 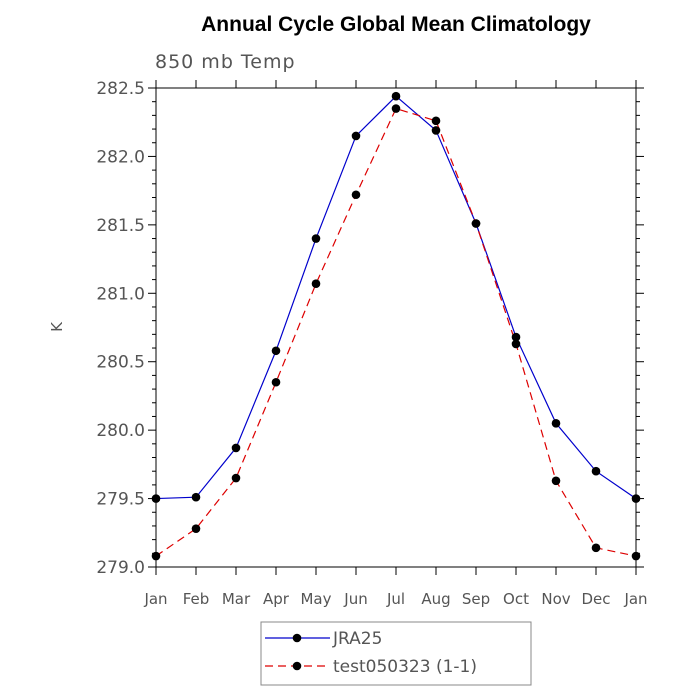 I want to click on chart-subtitle: 850 mb Temp, so click(x=225, y=62).